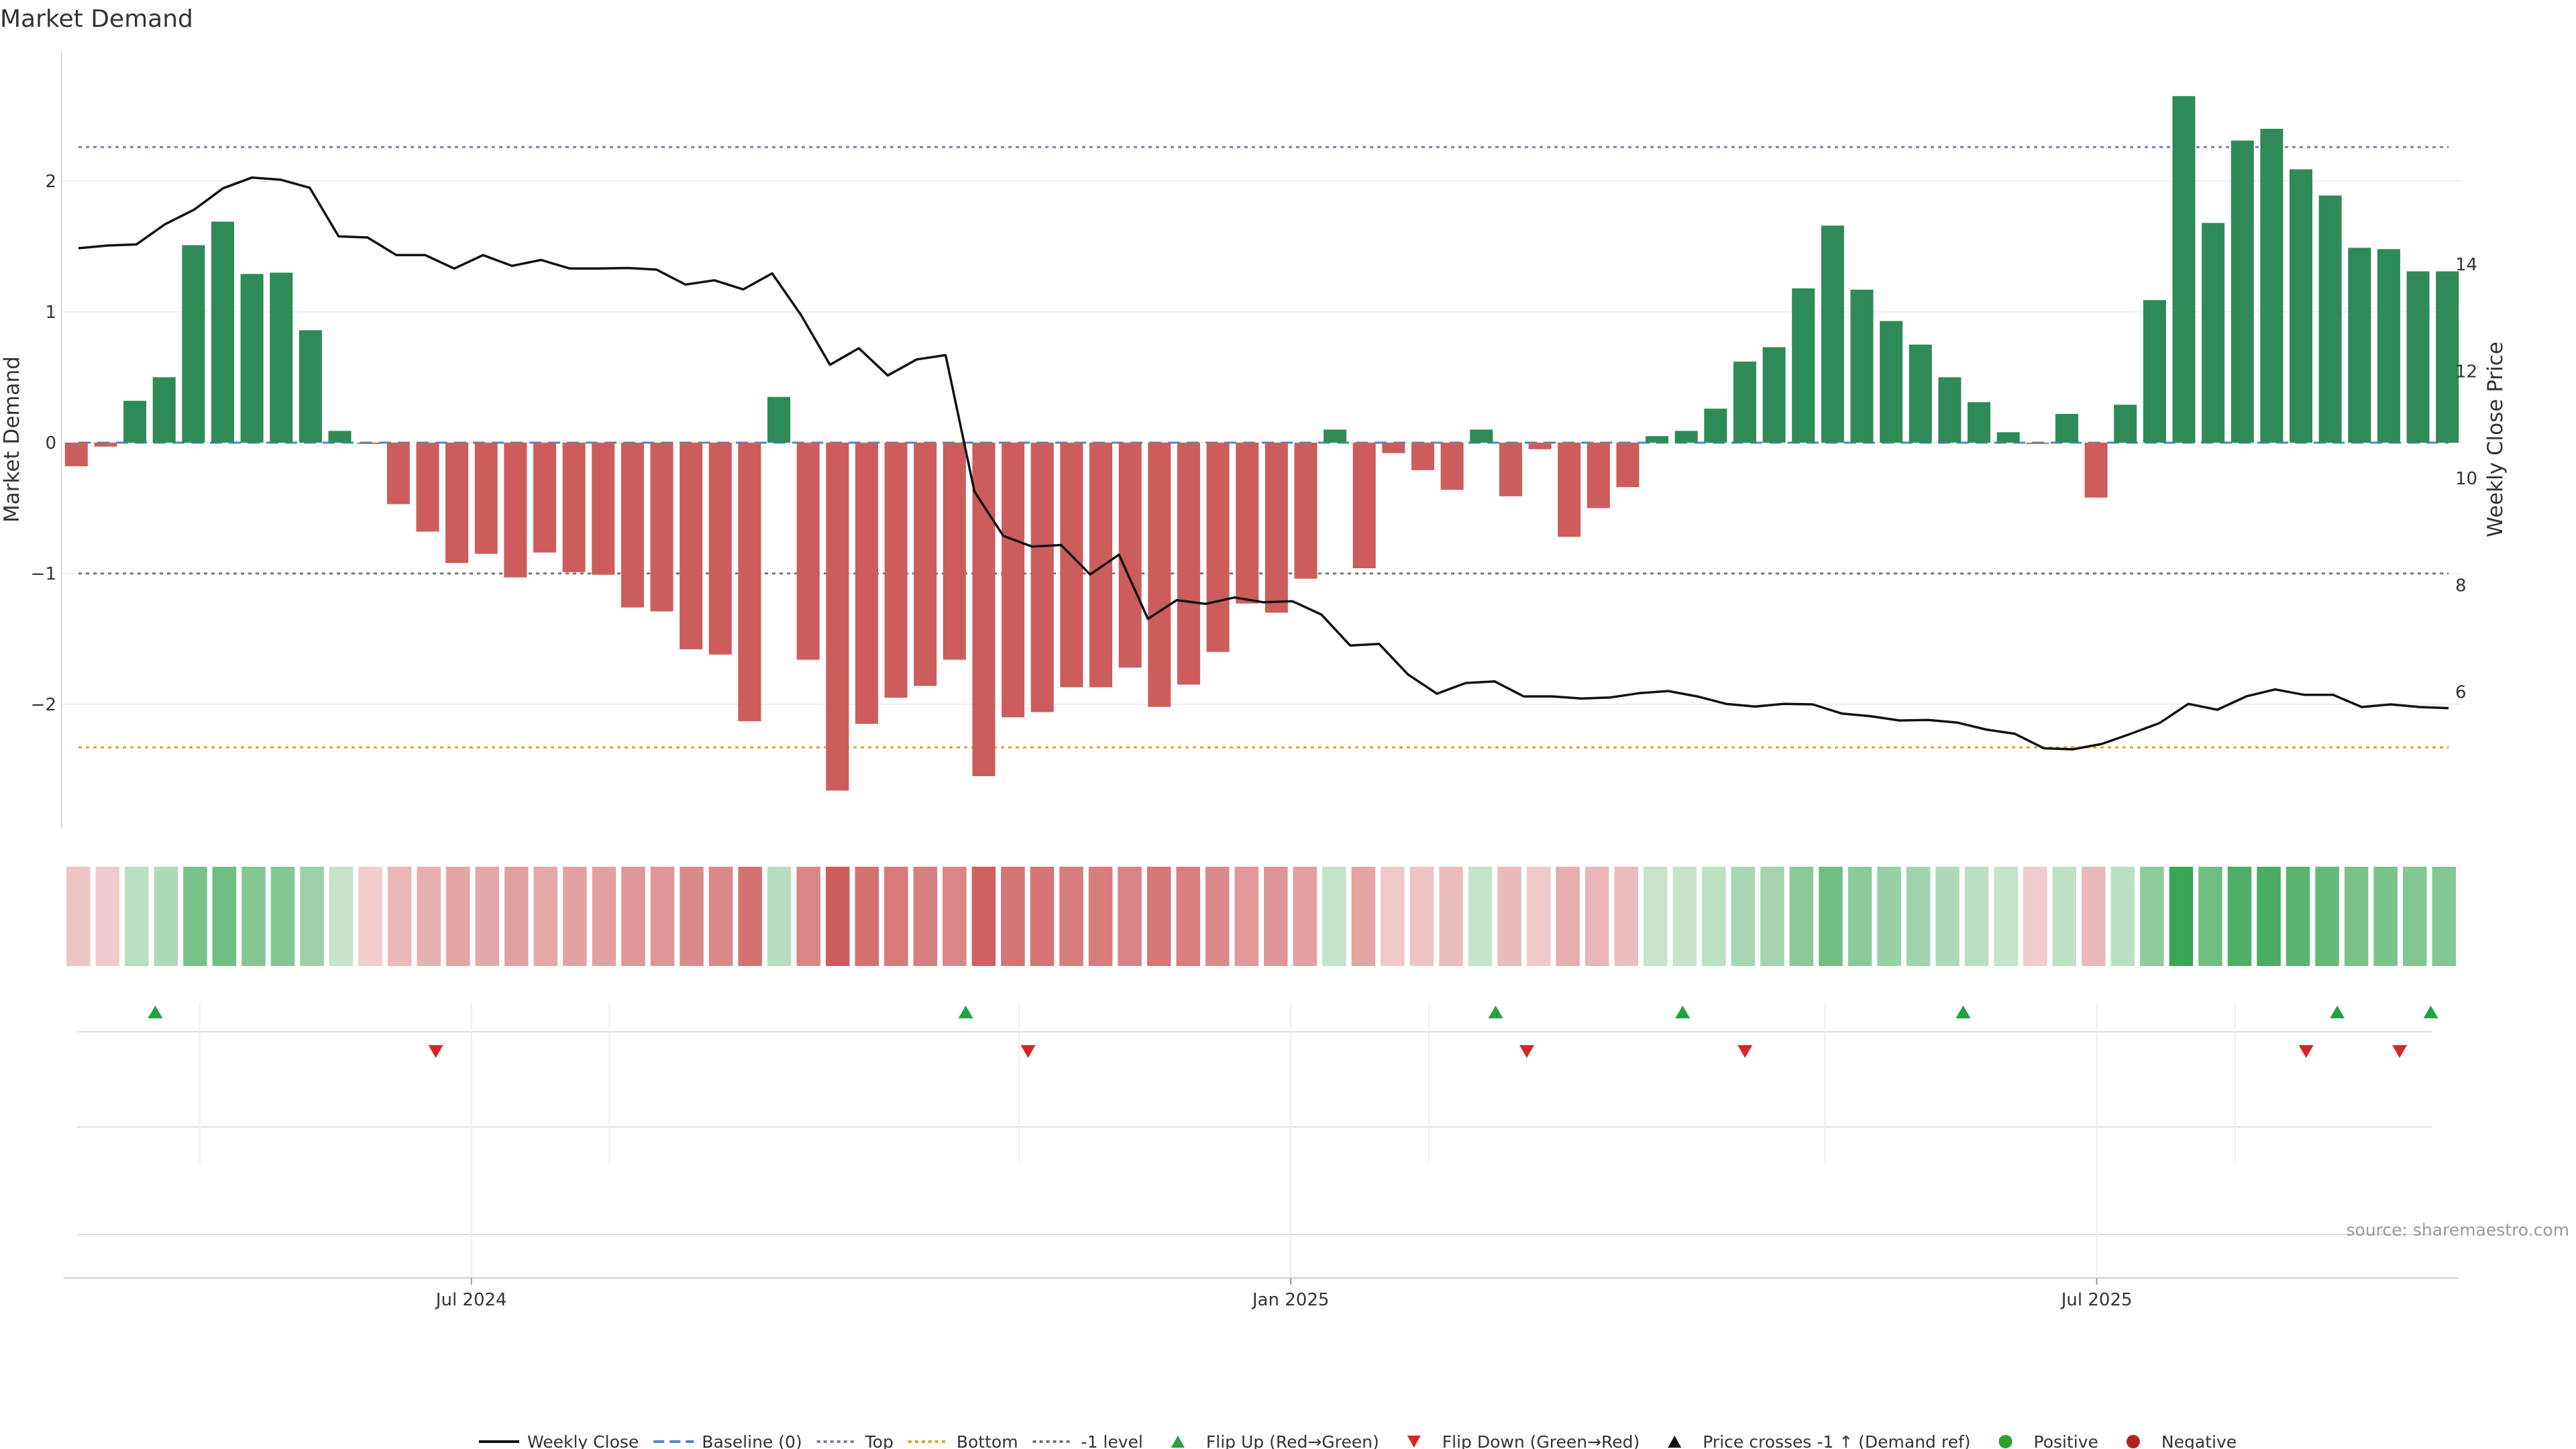  What do you see at coordinates (1257, 1032) in the screenshot?
I see `flip-marker-panel` at bounding box center [1257, 1032].